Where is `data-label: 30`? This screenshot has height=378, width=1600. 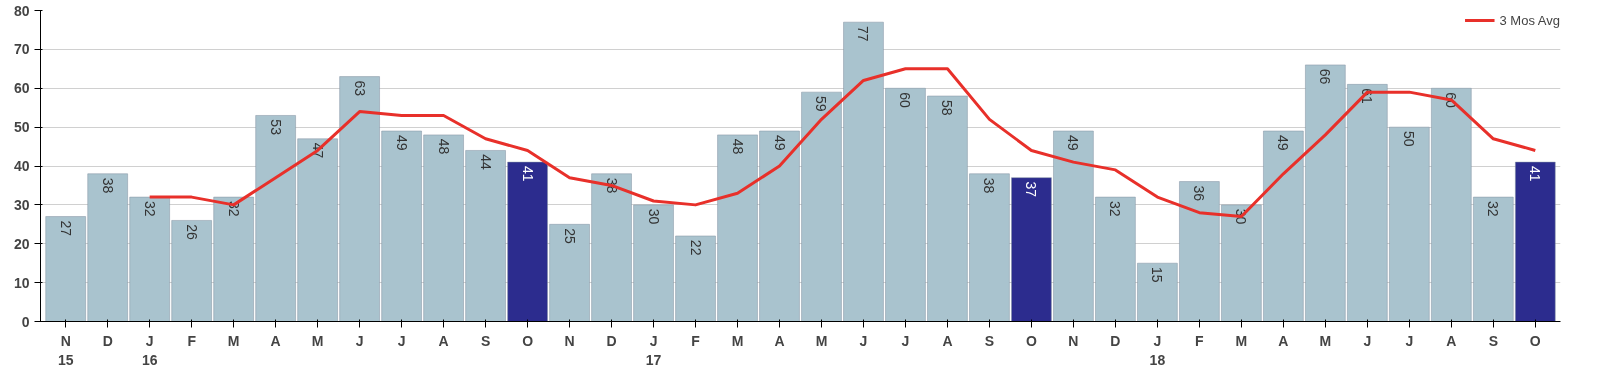
data-label: 30 is located at coordinates (653, 216).